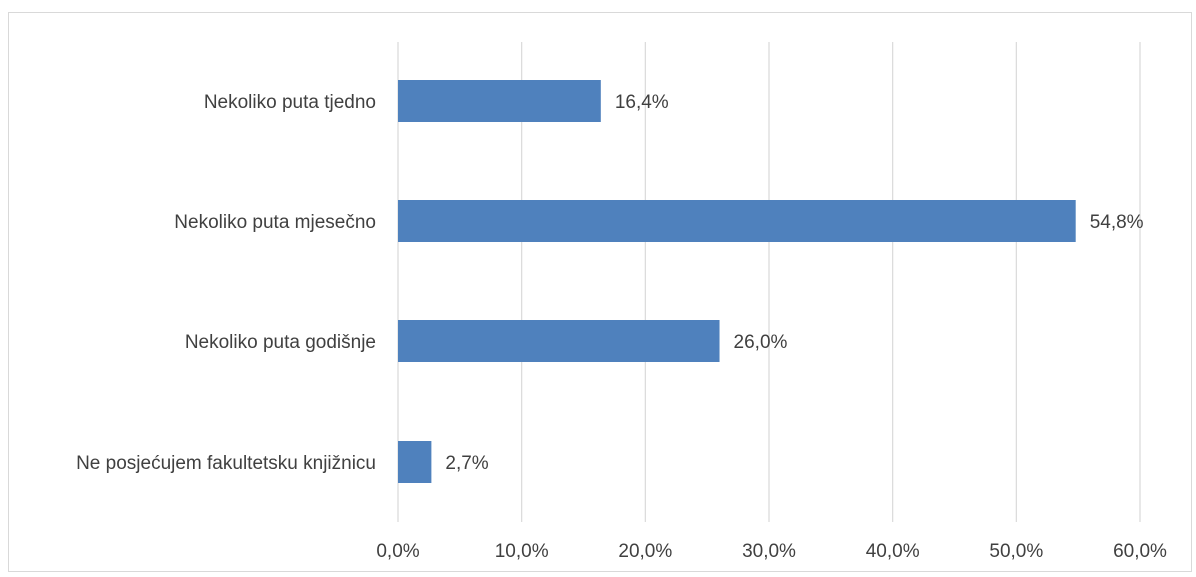 The width and height of the screenshot is (1196, 577). Describe the element at coordinates (466, 463) in the screenshot. I see `data-label: 2,7%` at that location.